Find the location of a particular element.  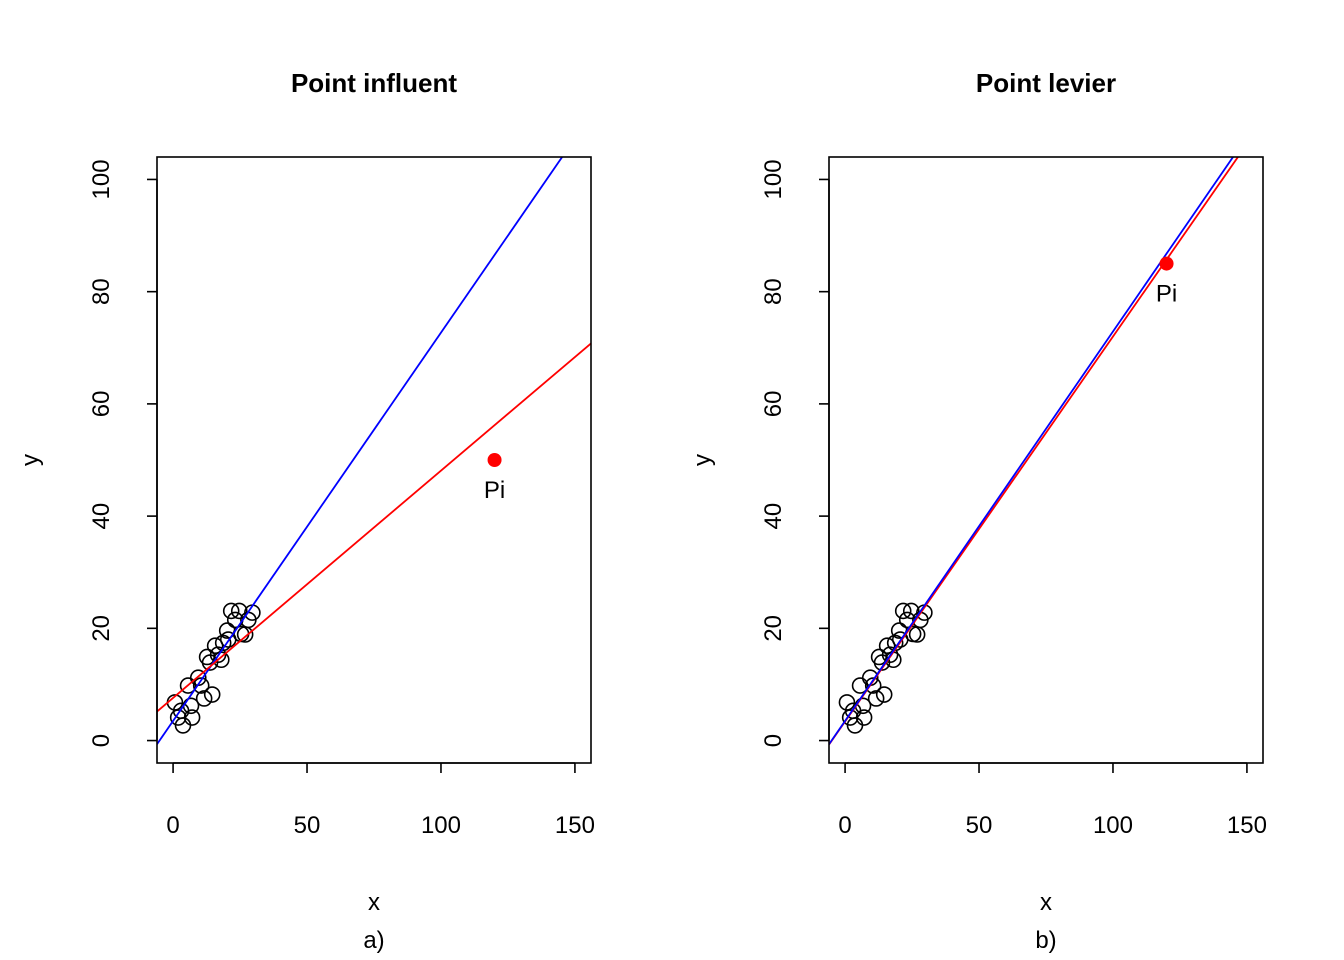

subtitle: a) is located at coordinates (373, 940).